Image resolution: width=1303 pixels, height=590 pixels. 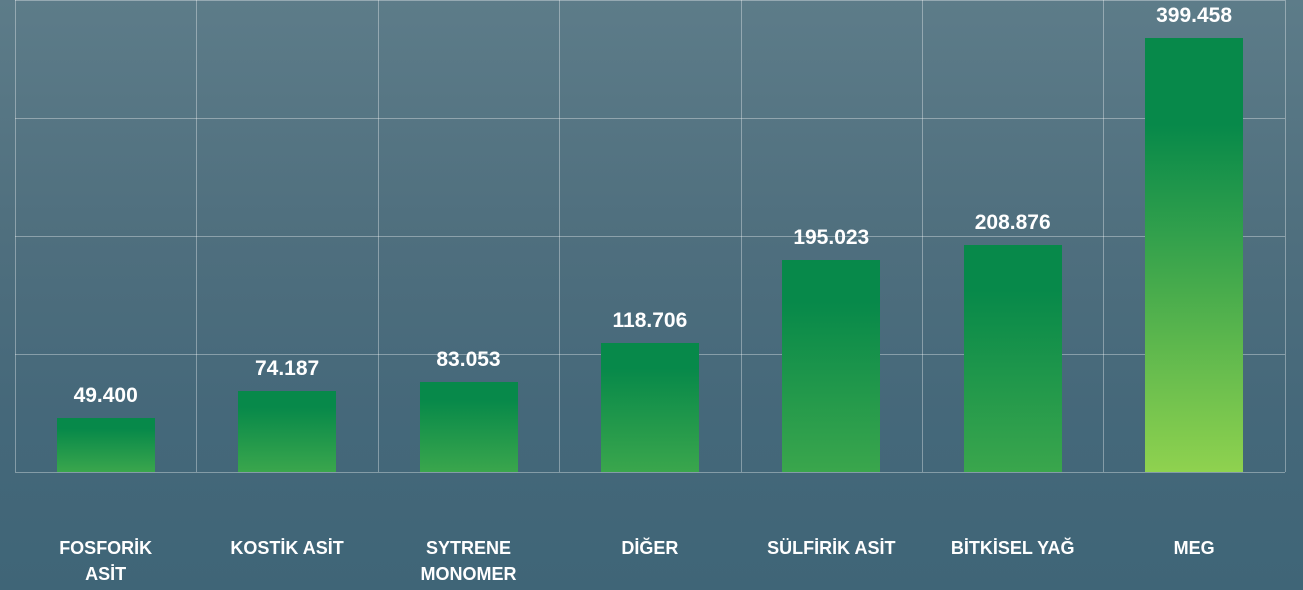 What do you see at coordinates (468, 561) in the screenshot?
I see `x-tick-label: SYTRENE MONOMER` at bounding box center [468, 561].